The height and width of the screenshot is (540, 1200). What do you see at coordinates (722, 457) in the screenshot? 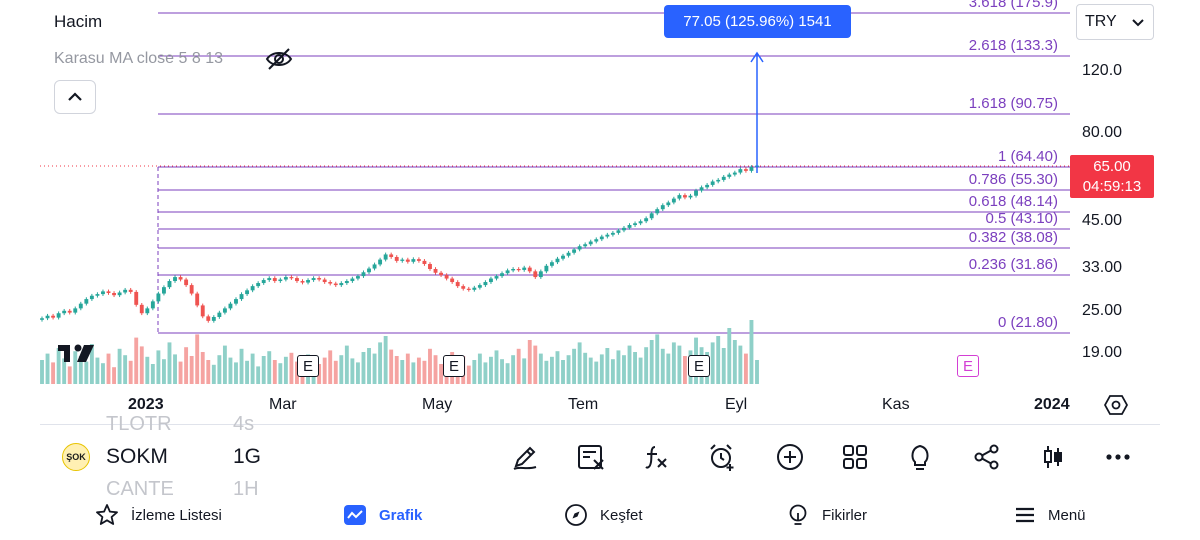
I see `alert-clock-icon` at bounding box center [722, 457].